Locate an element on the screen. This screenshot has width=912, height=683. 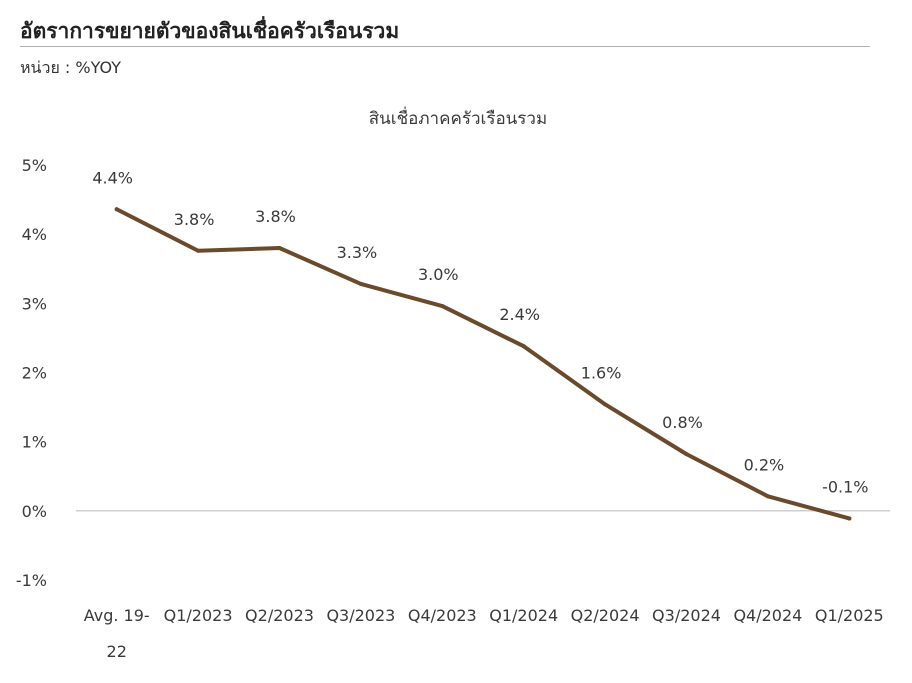
y-tick-label: 2% is located at coordinates (34, 373).